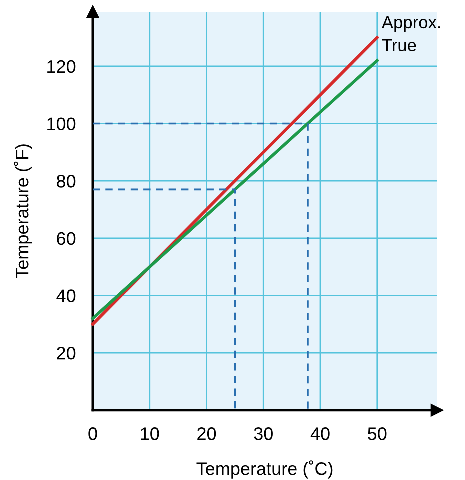  I want to click on x-tick-label: 30, so click(263, 434).